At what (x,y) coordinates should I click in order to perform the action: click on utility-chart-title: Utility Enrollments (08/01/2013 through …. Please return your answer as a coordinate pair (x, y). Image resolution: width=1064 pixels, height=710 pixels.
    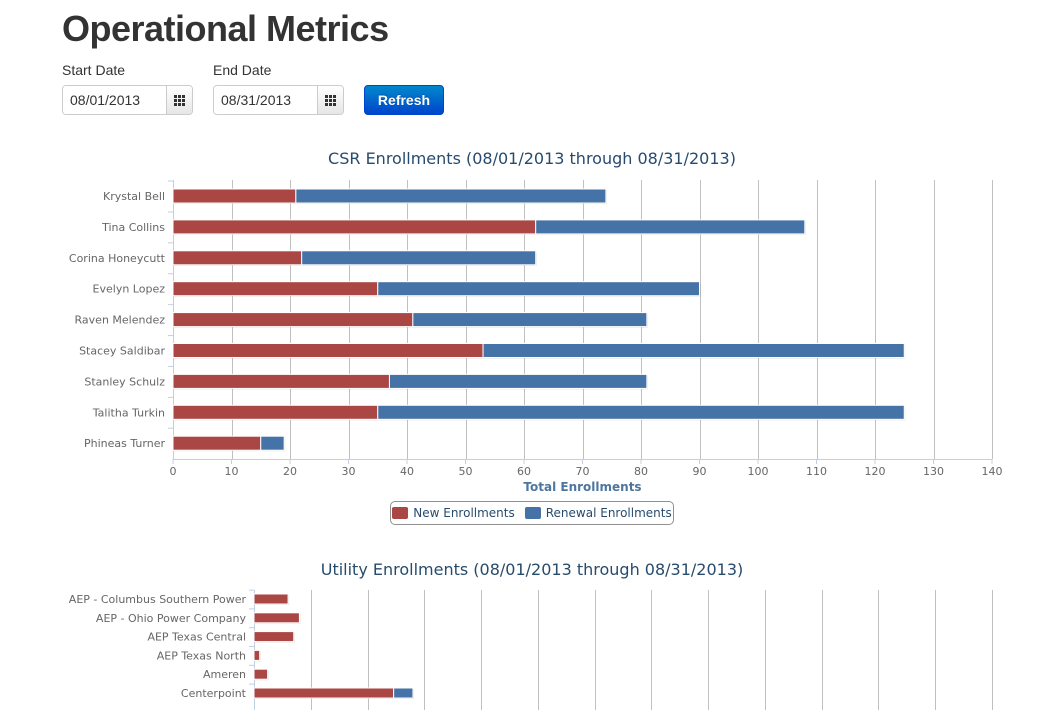
    Looking at the image, I should click on (532, 569).